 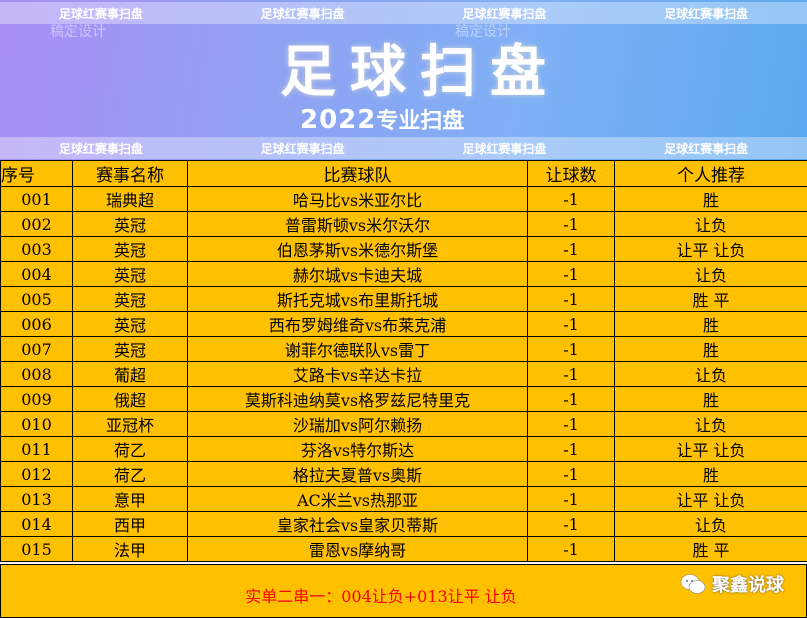 I want to click on row-teams: 芬洛vs特尔斯达, so click(x=357, y=449).